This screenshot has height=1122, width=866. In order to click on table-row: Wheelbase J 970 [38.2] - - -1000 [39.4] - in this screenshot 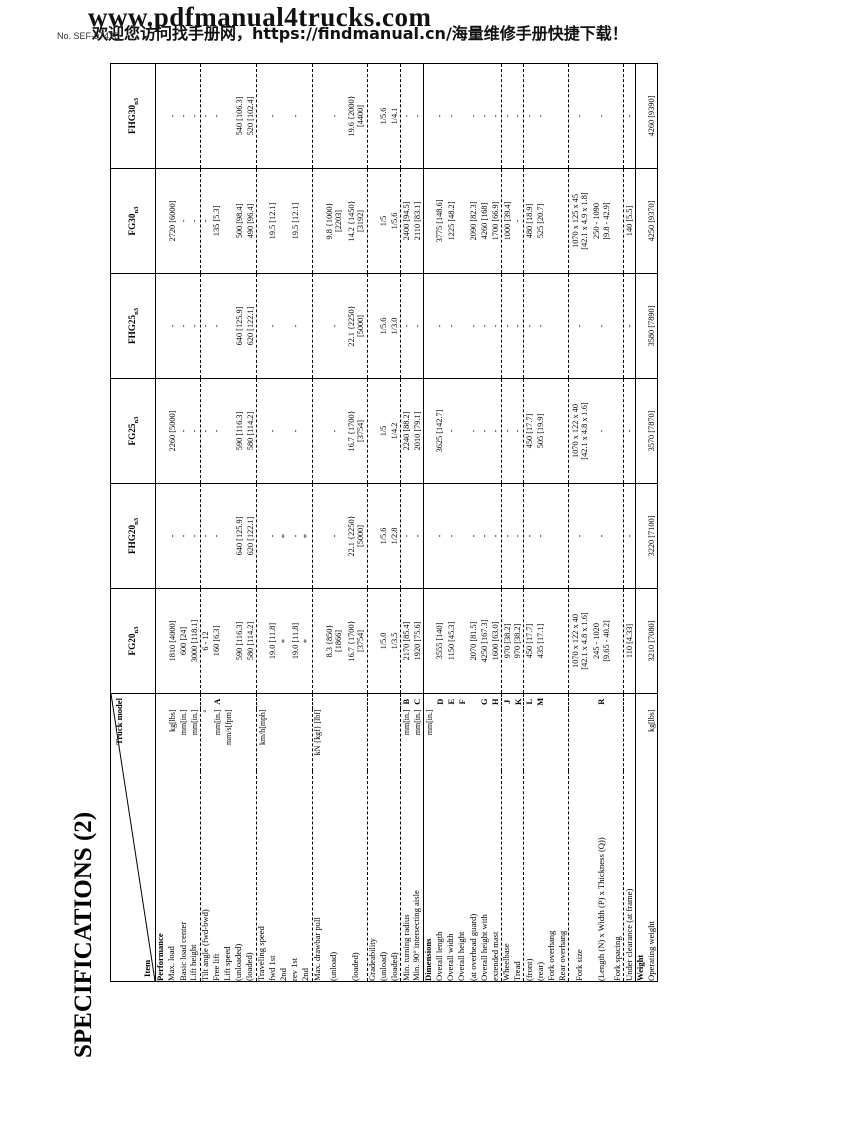, I will do `click(507, 522)`.